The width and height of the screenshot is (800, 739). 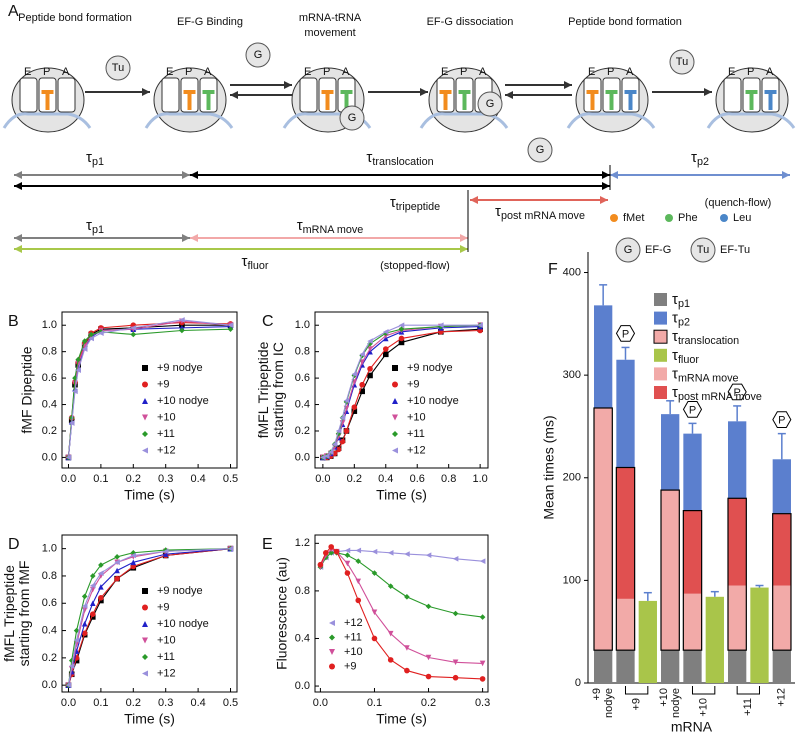 I want to click on legend-label: +10 nodye, so click(x=183, y=624).